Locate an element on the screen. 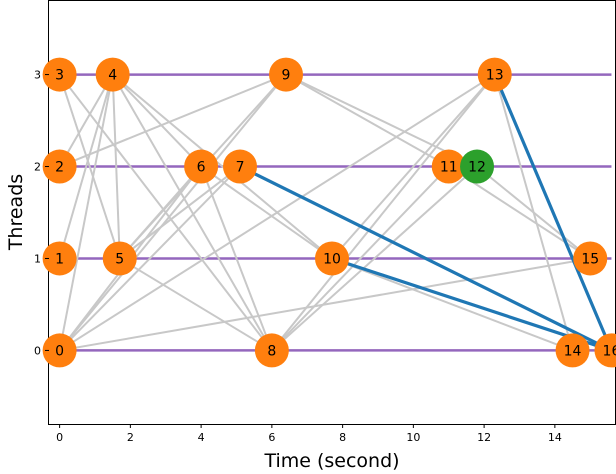 The height and width of the screenshot is (474, 616). node-label-3: 3 is located at coordinates (59, 76).